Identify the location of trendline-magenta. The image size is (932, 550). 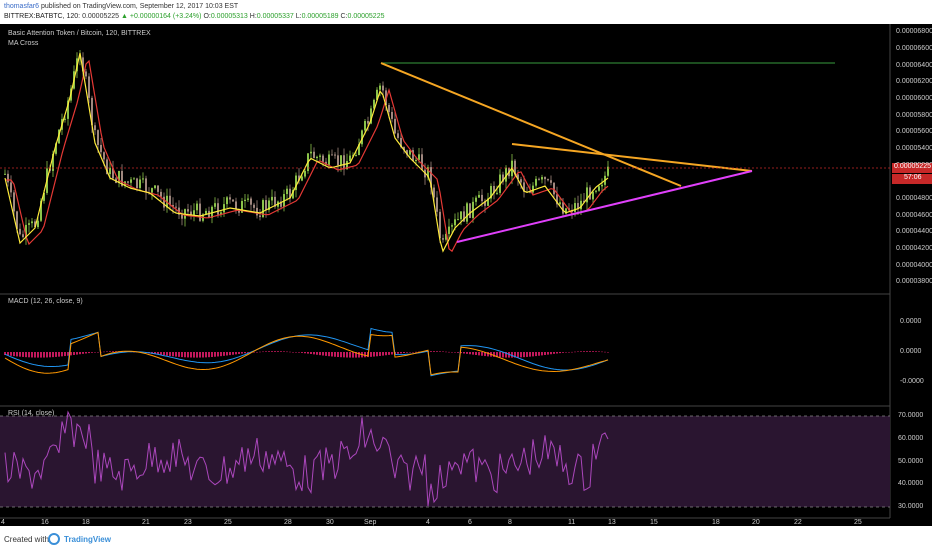
(604, 206).